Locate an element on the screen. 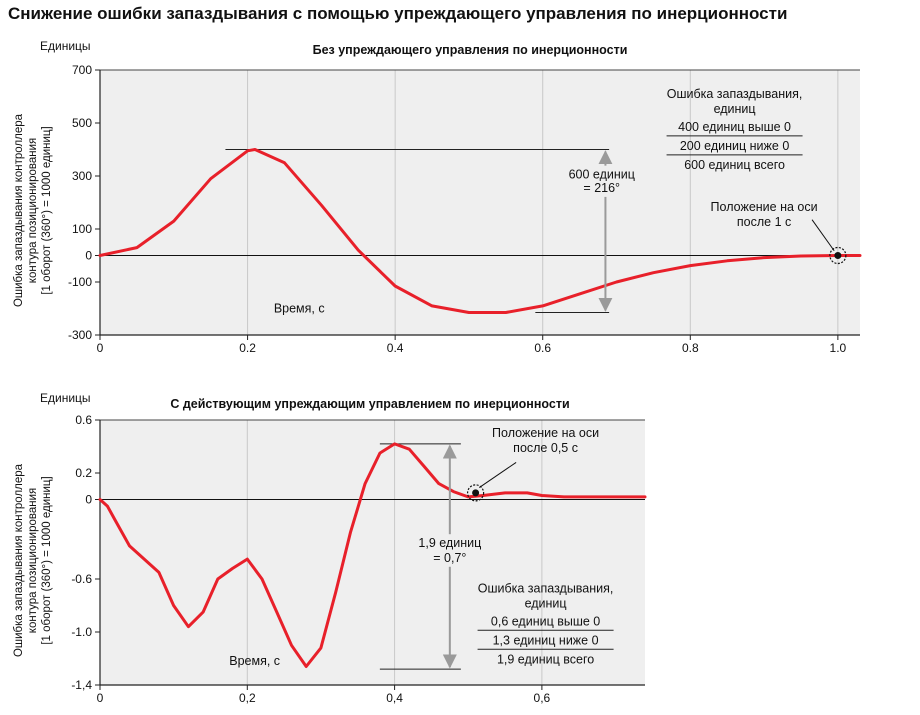  error-box-above: 400 единиц выше 0 is located at coordinates (734, 127).